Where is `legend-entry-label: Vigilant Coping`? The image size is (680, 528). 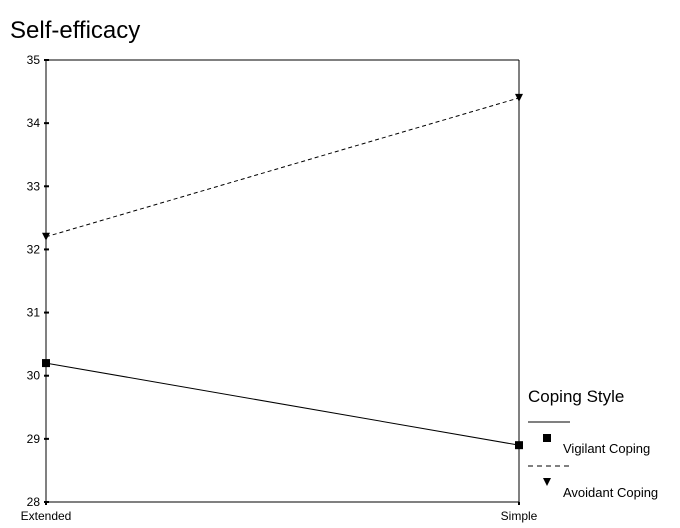 legend-entry-label: Vigilant Coping is located at coordinates (606, 448).